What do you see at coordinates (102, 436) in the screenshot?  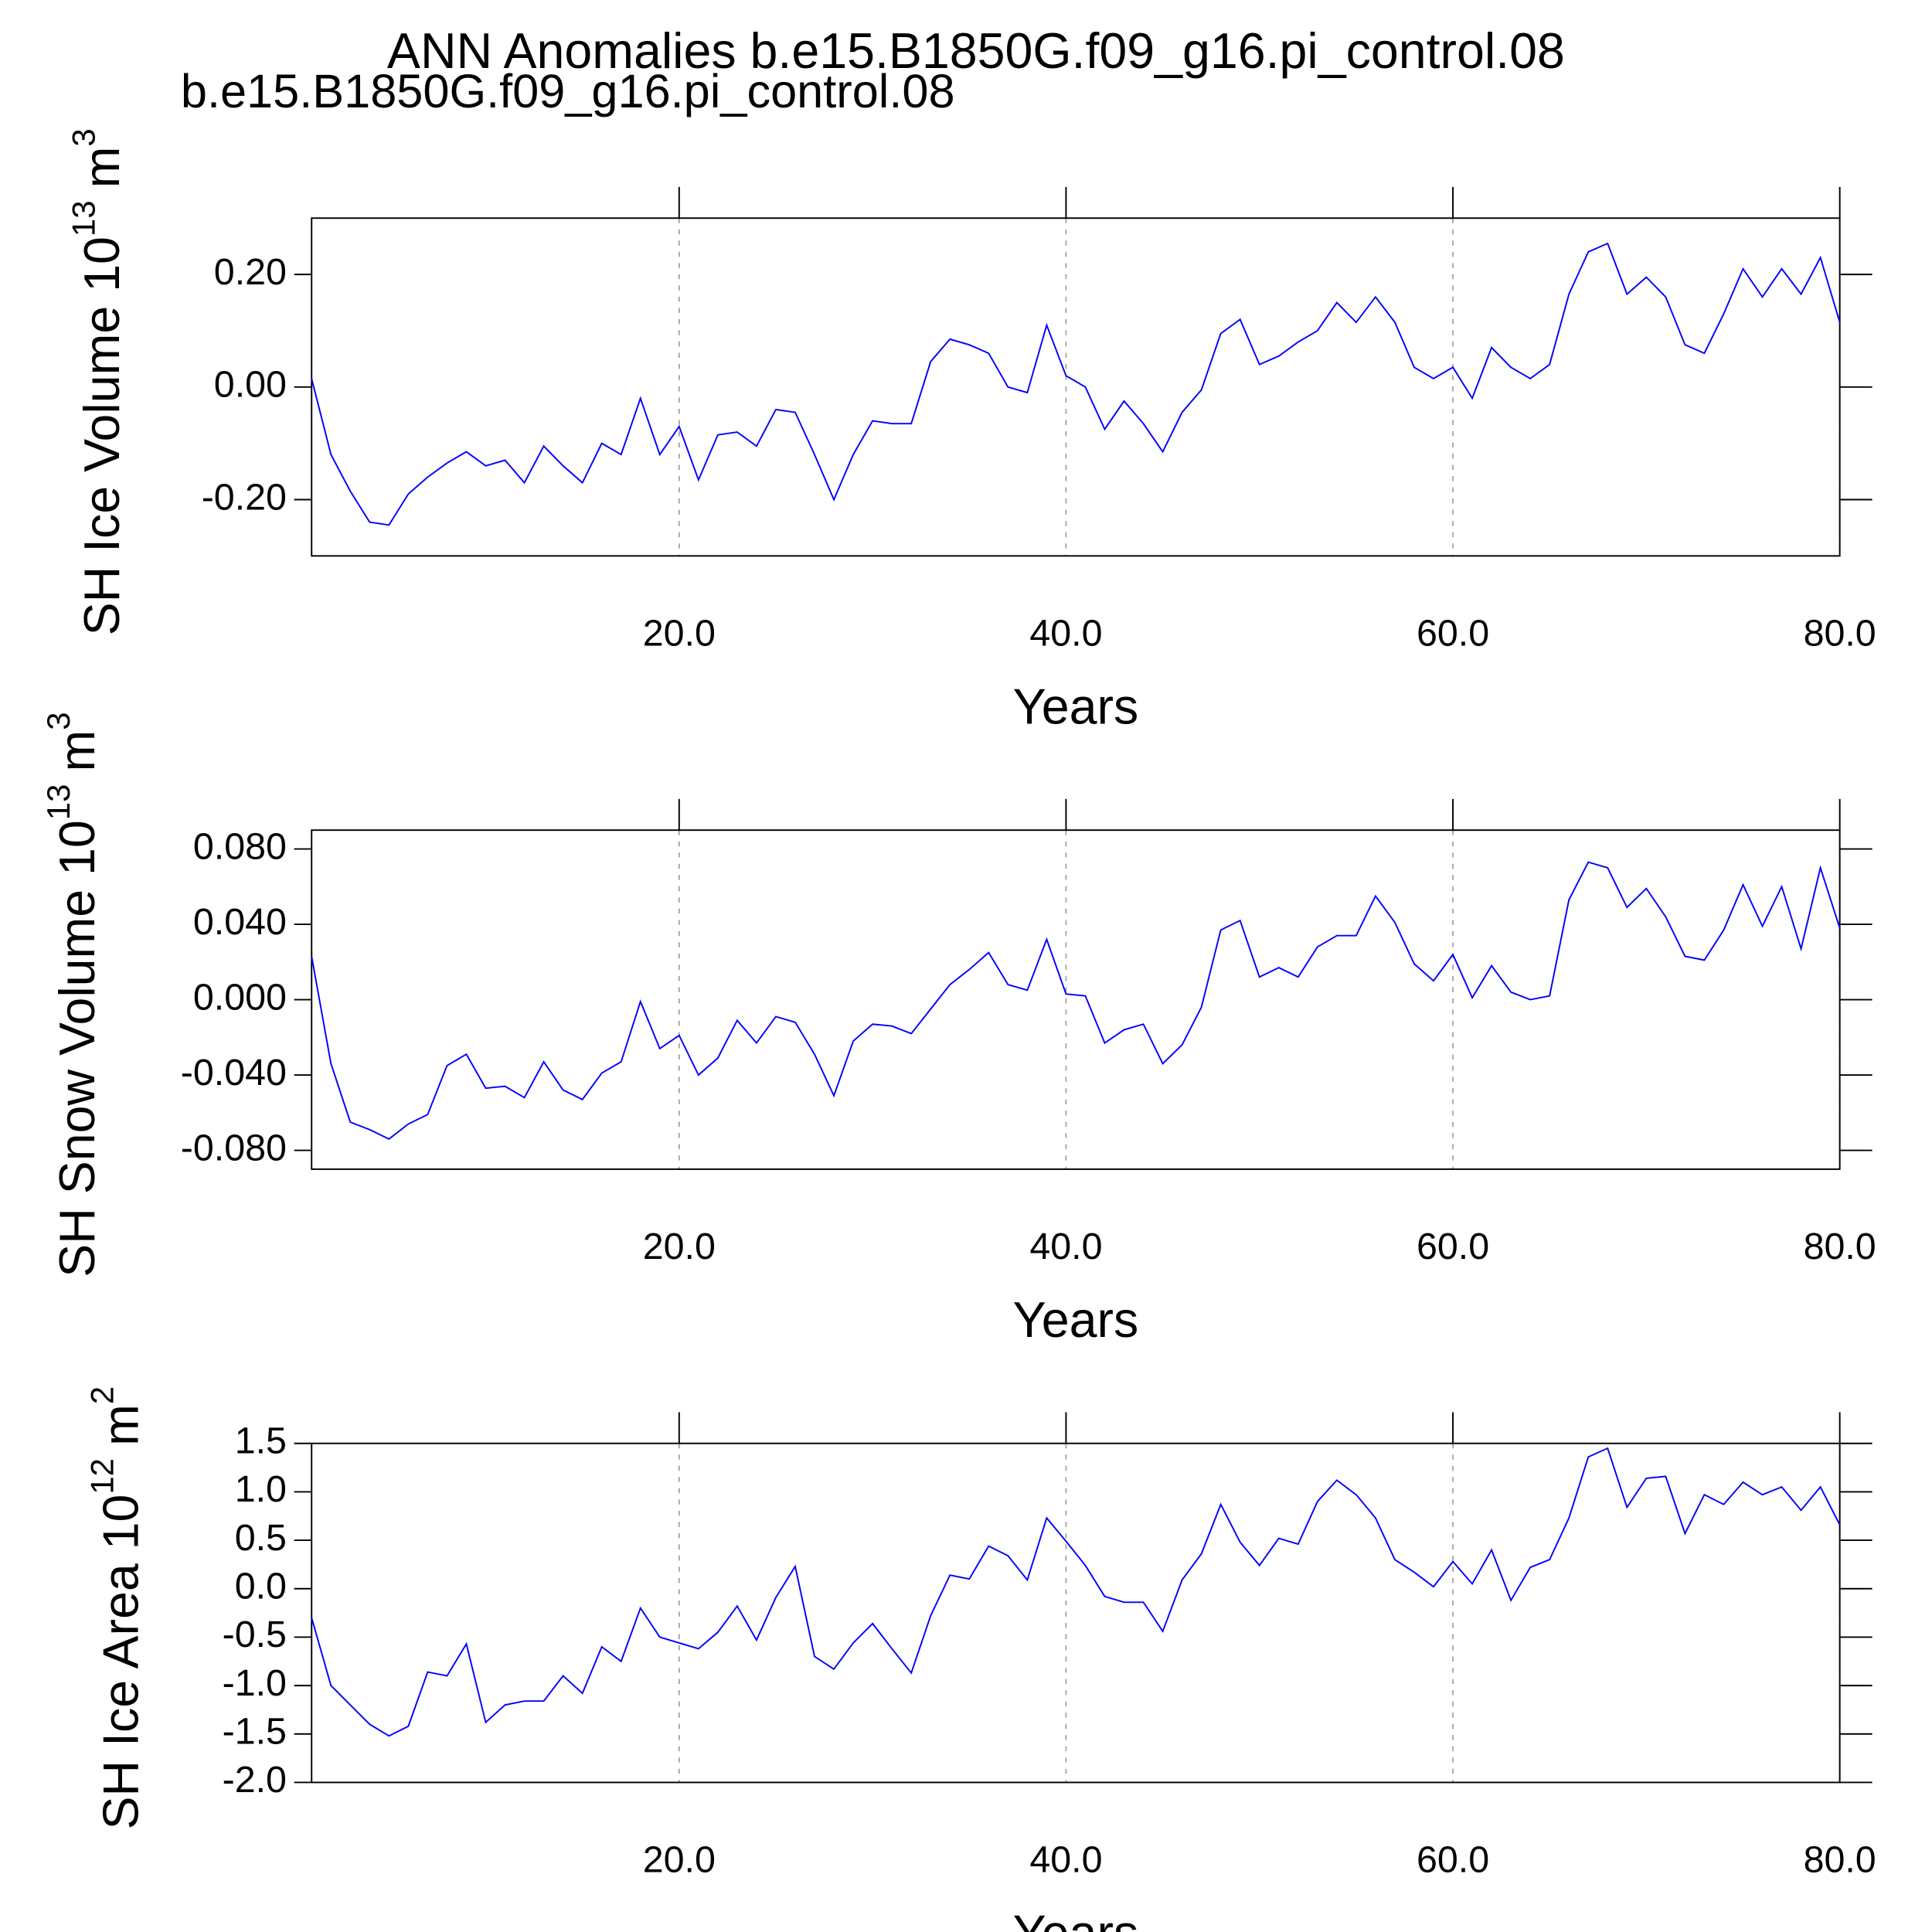 I see `y-axis-label-text: SH Ice Volume 10` at bounding box center [102, 436].